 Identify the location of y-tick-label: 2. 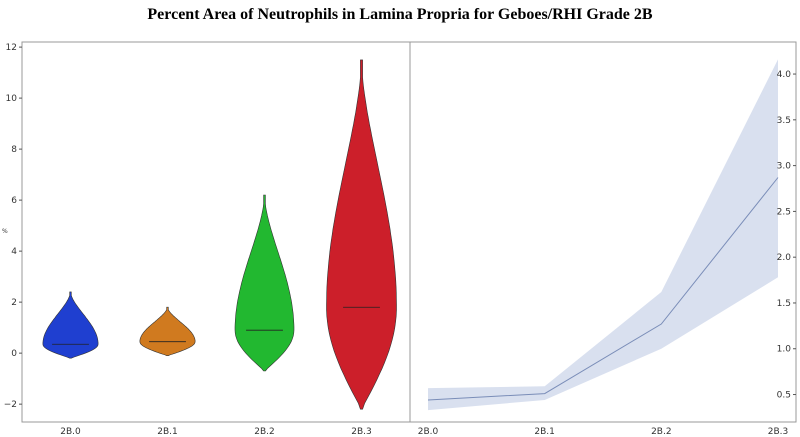
(14, 303).